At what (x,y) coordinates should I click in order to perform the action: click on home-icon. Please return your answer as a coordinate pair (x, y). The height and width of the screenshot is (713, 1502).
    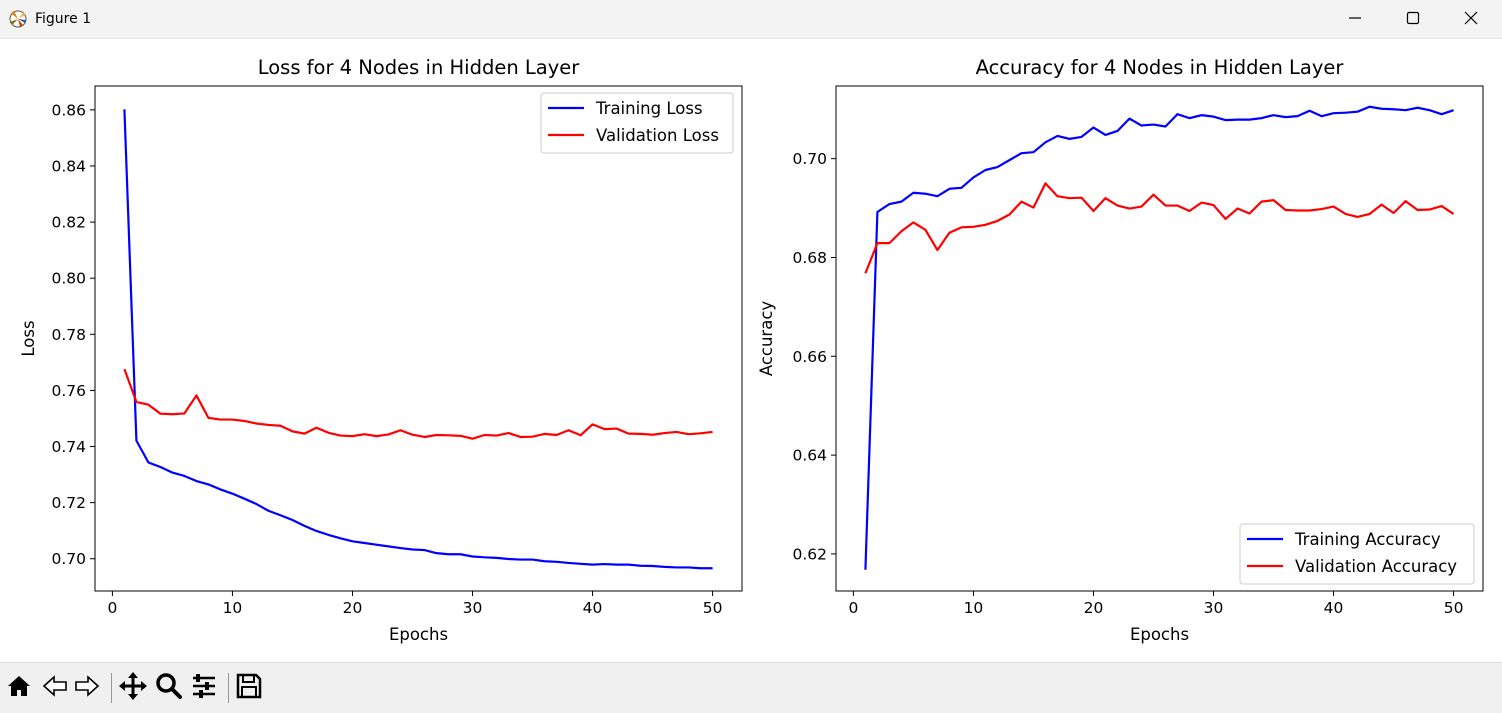
    Looking at the image, I should click on (19, 688).